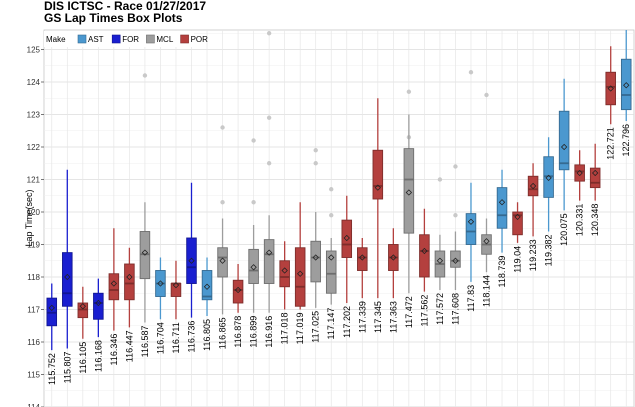  Describe the element at coordinates (487, 291) in the screenshot. I see `box-label: 118.144` at that location.